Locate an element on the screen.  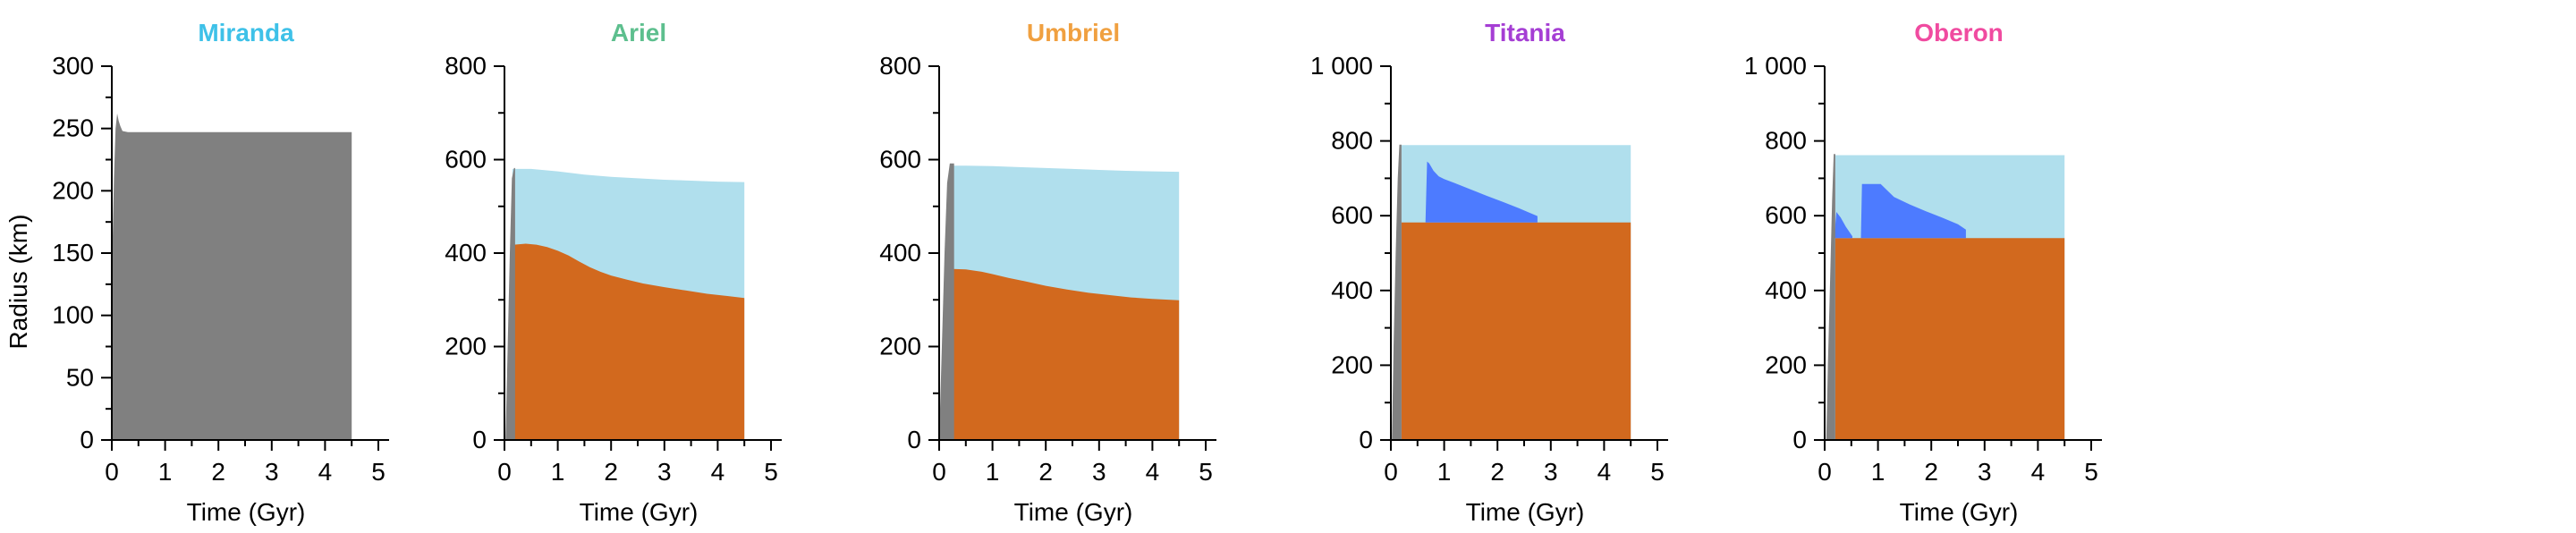
y-tick-label: 50 is located at coordinates (80, 377).